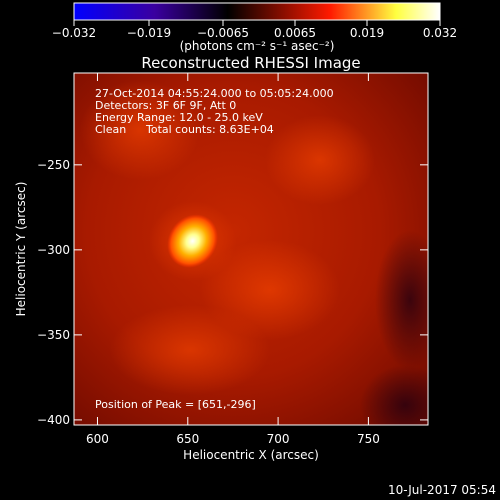 The image size is (500, 500). Describe the element at coordinates (187, 439) in the screenshot. I see `x-tick-label: 650` at that location.